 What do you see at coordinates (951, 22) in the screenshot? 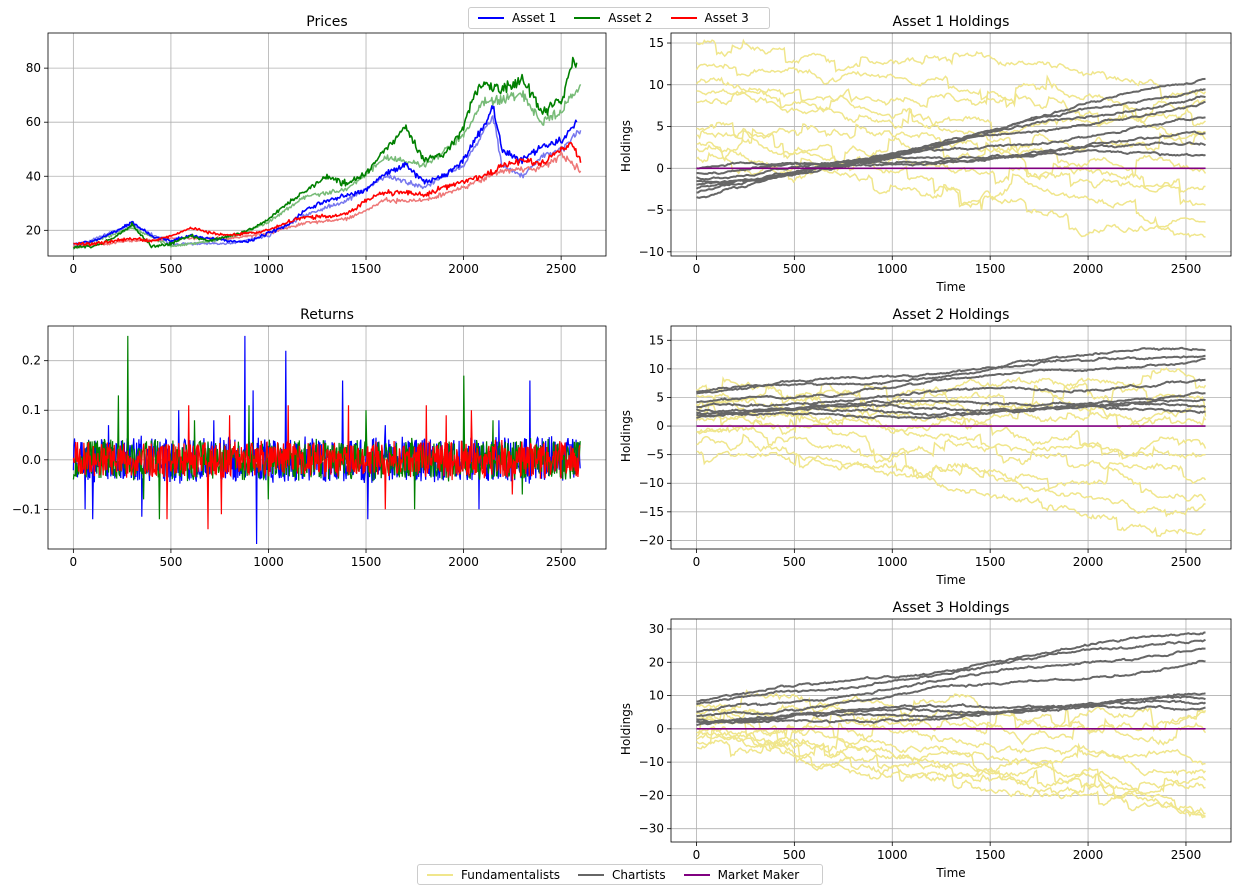
I see `asset1-holdings-title: Asset 1 Holdings` at bounding box center [951, 22].